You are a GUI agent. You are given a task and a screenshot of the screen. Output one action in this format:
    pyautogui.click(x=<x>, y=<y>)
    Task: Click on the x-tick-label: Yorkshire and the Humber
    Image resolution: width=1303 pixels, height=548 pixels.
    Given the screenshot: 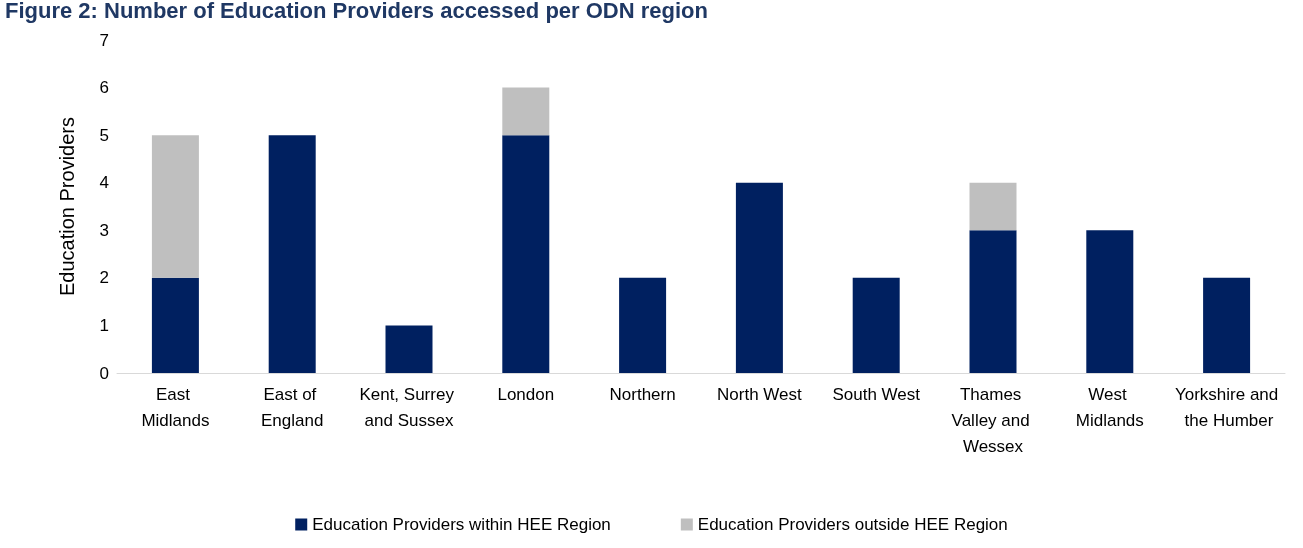 What is the action you would take?
    pyautogui.click(x=1226, y=407)
    